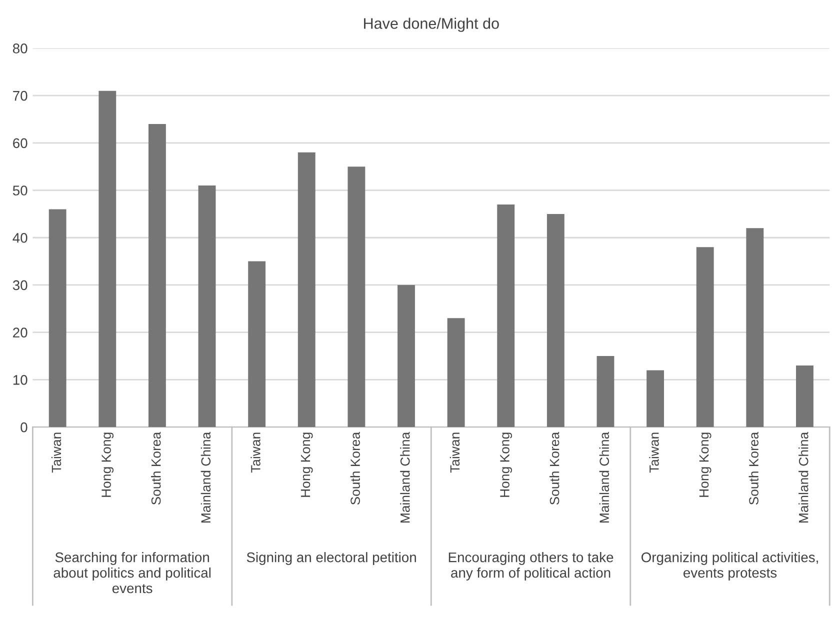  What do you see at coordinates (730, 566) in the screenshot?
I see `text: Organizing political activities, events protests` at bounding box center [730, 566].